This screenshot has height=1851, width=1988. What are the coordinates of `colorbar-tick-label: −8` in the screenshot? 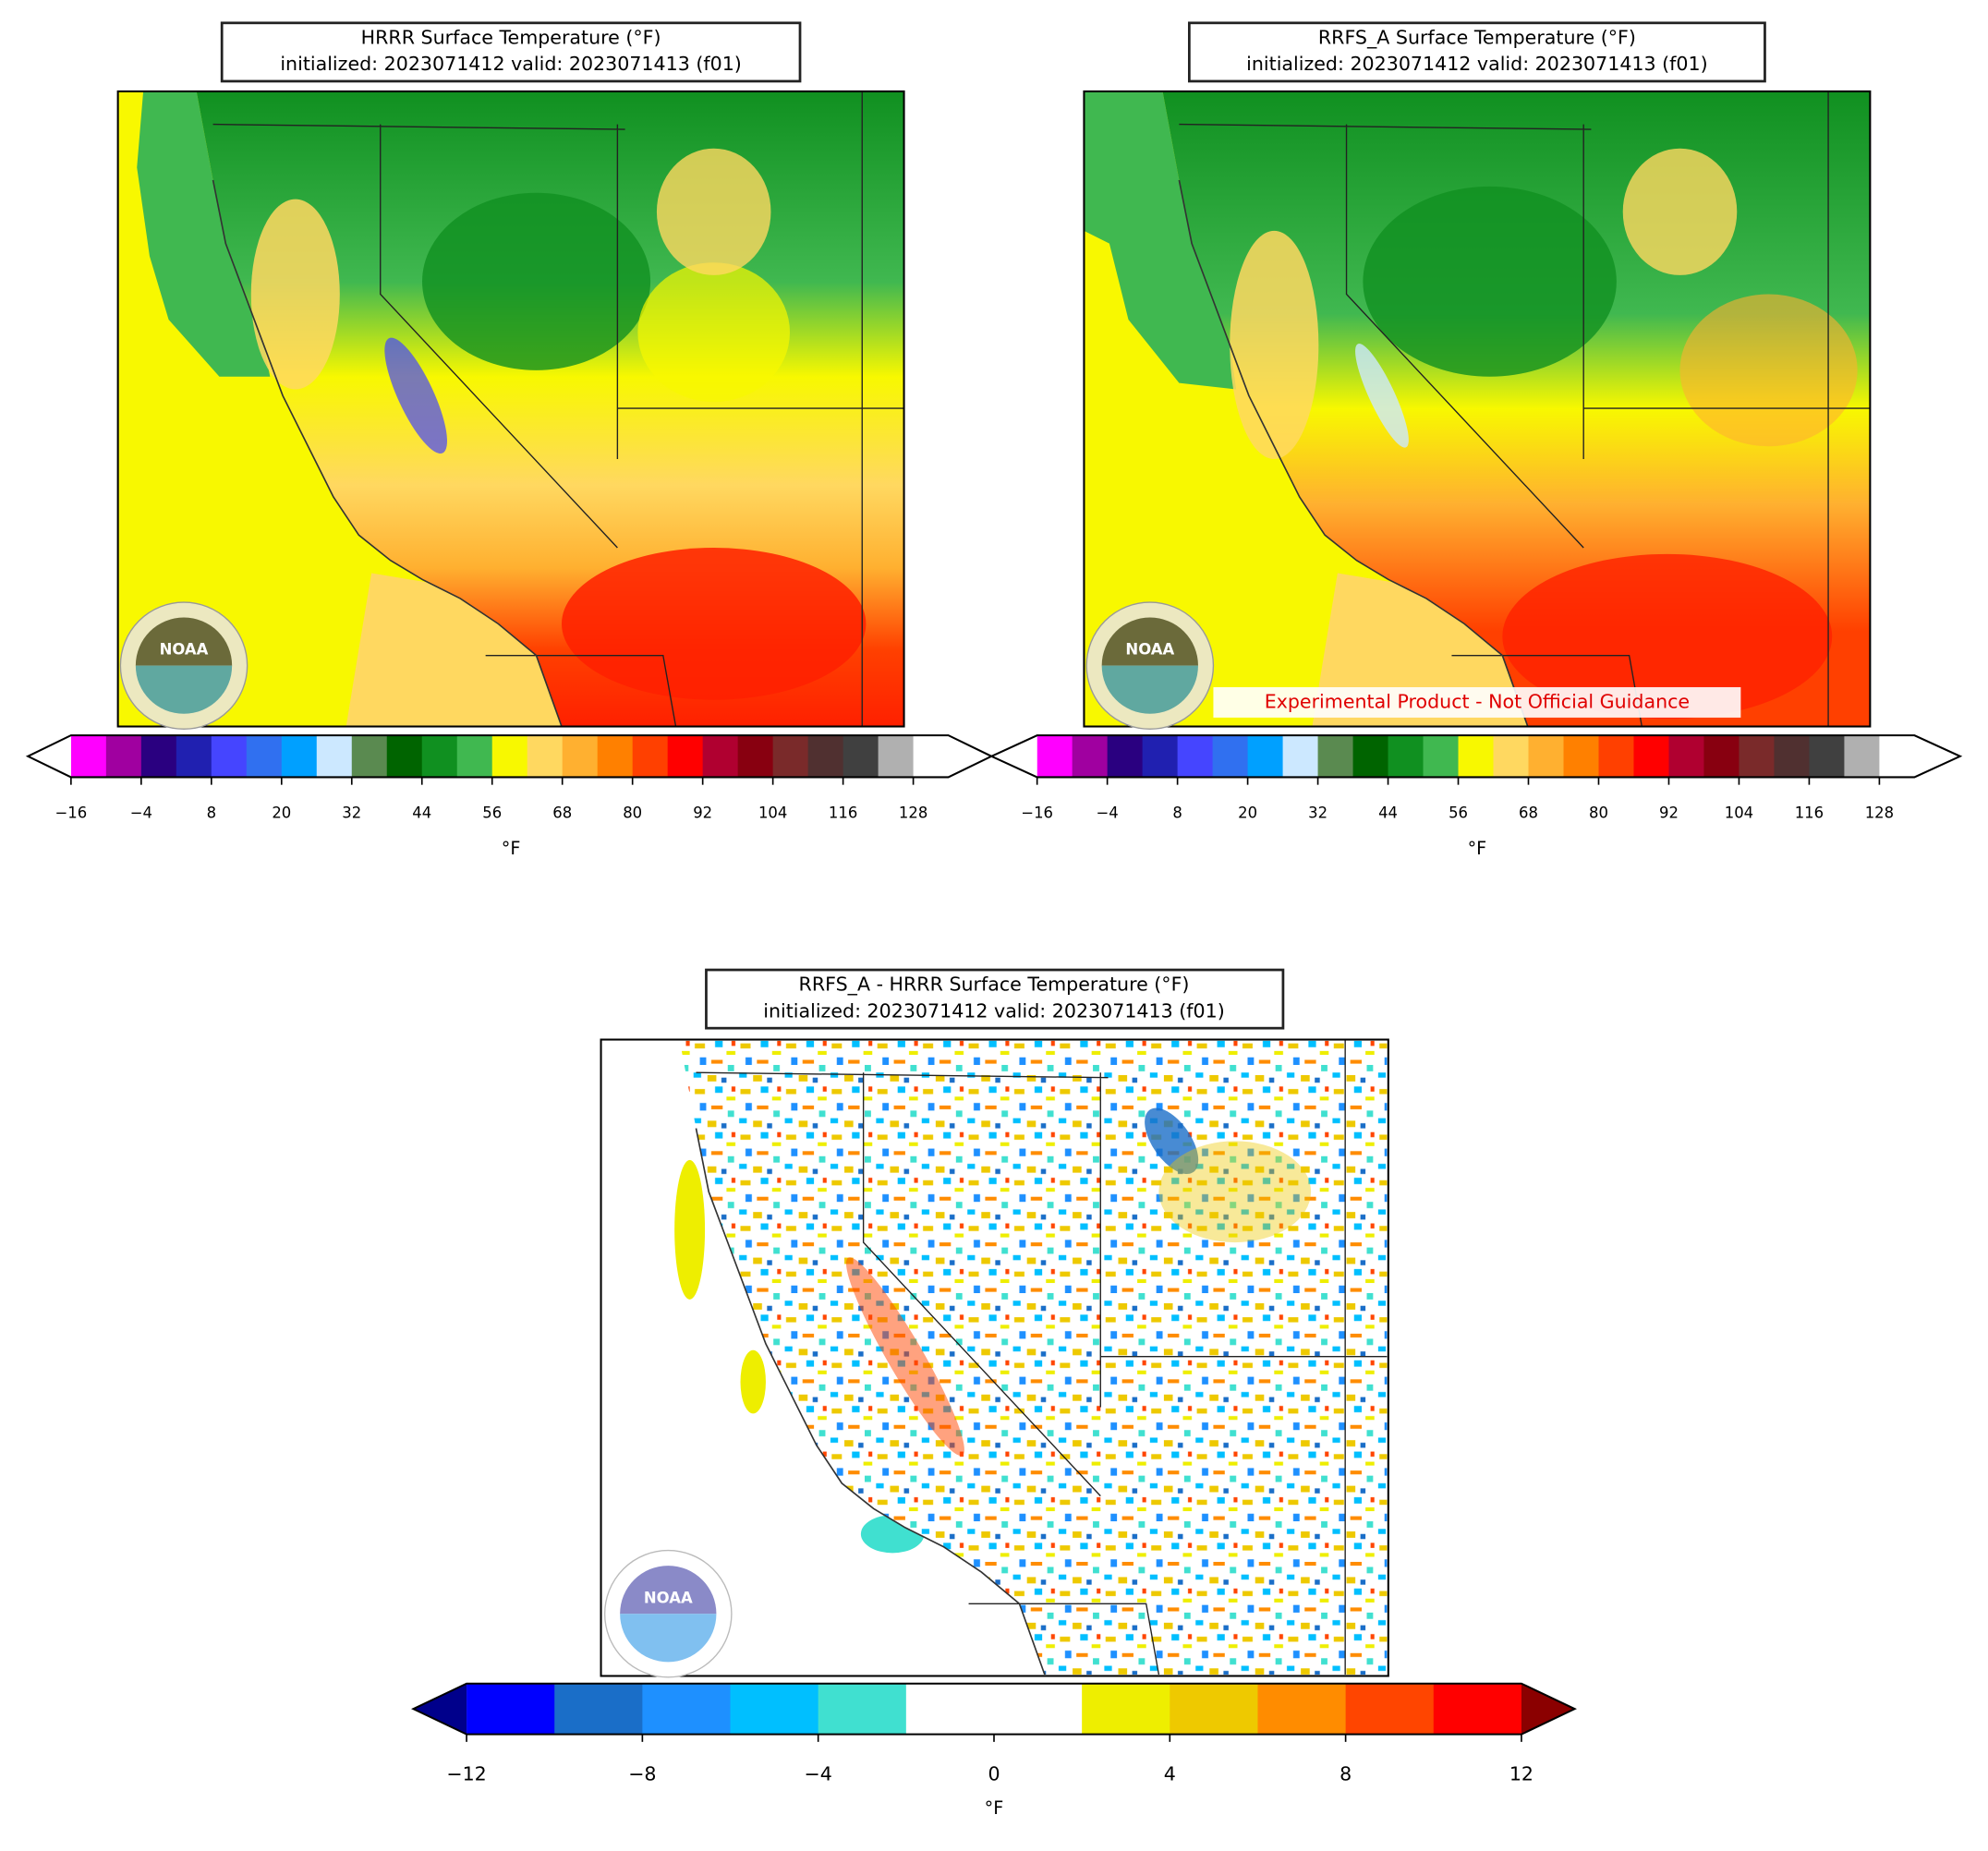 It's located at (642, 1774).